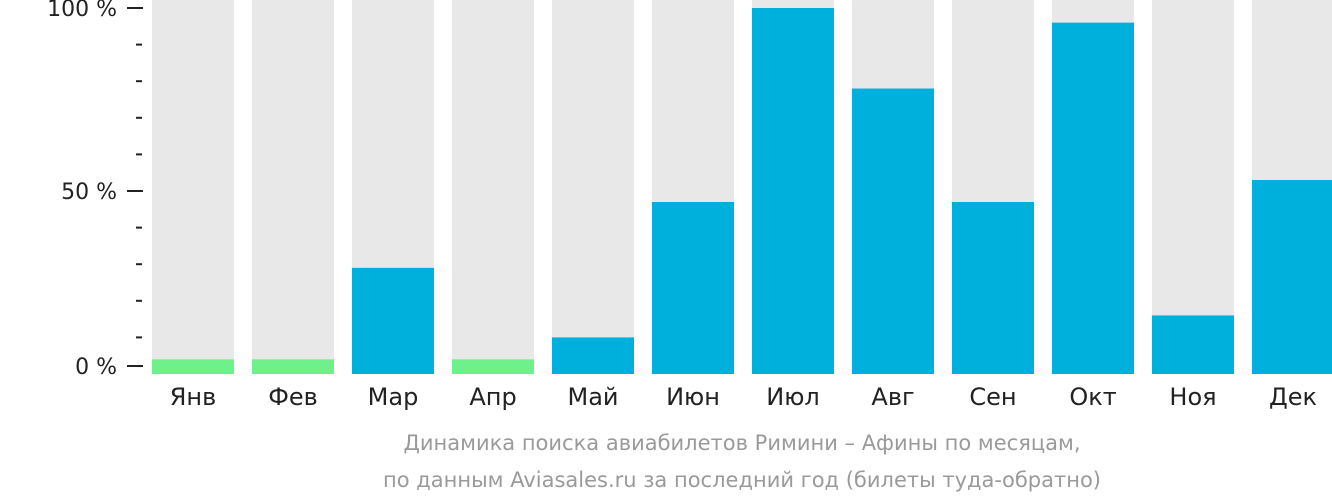 The width and height of the screenshot is (1332, 502). Describe the element at coordinates (892, 397) in the screenshot. I see `x-tick-label: Авг` at that location.